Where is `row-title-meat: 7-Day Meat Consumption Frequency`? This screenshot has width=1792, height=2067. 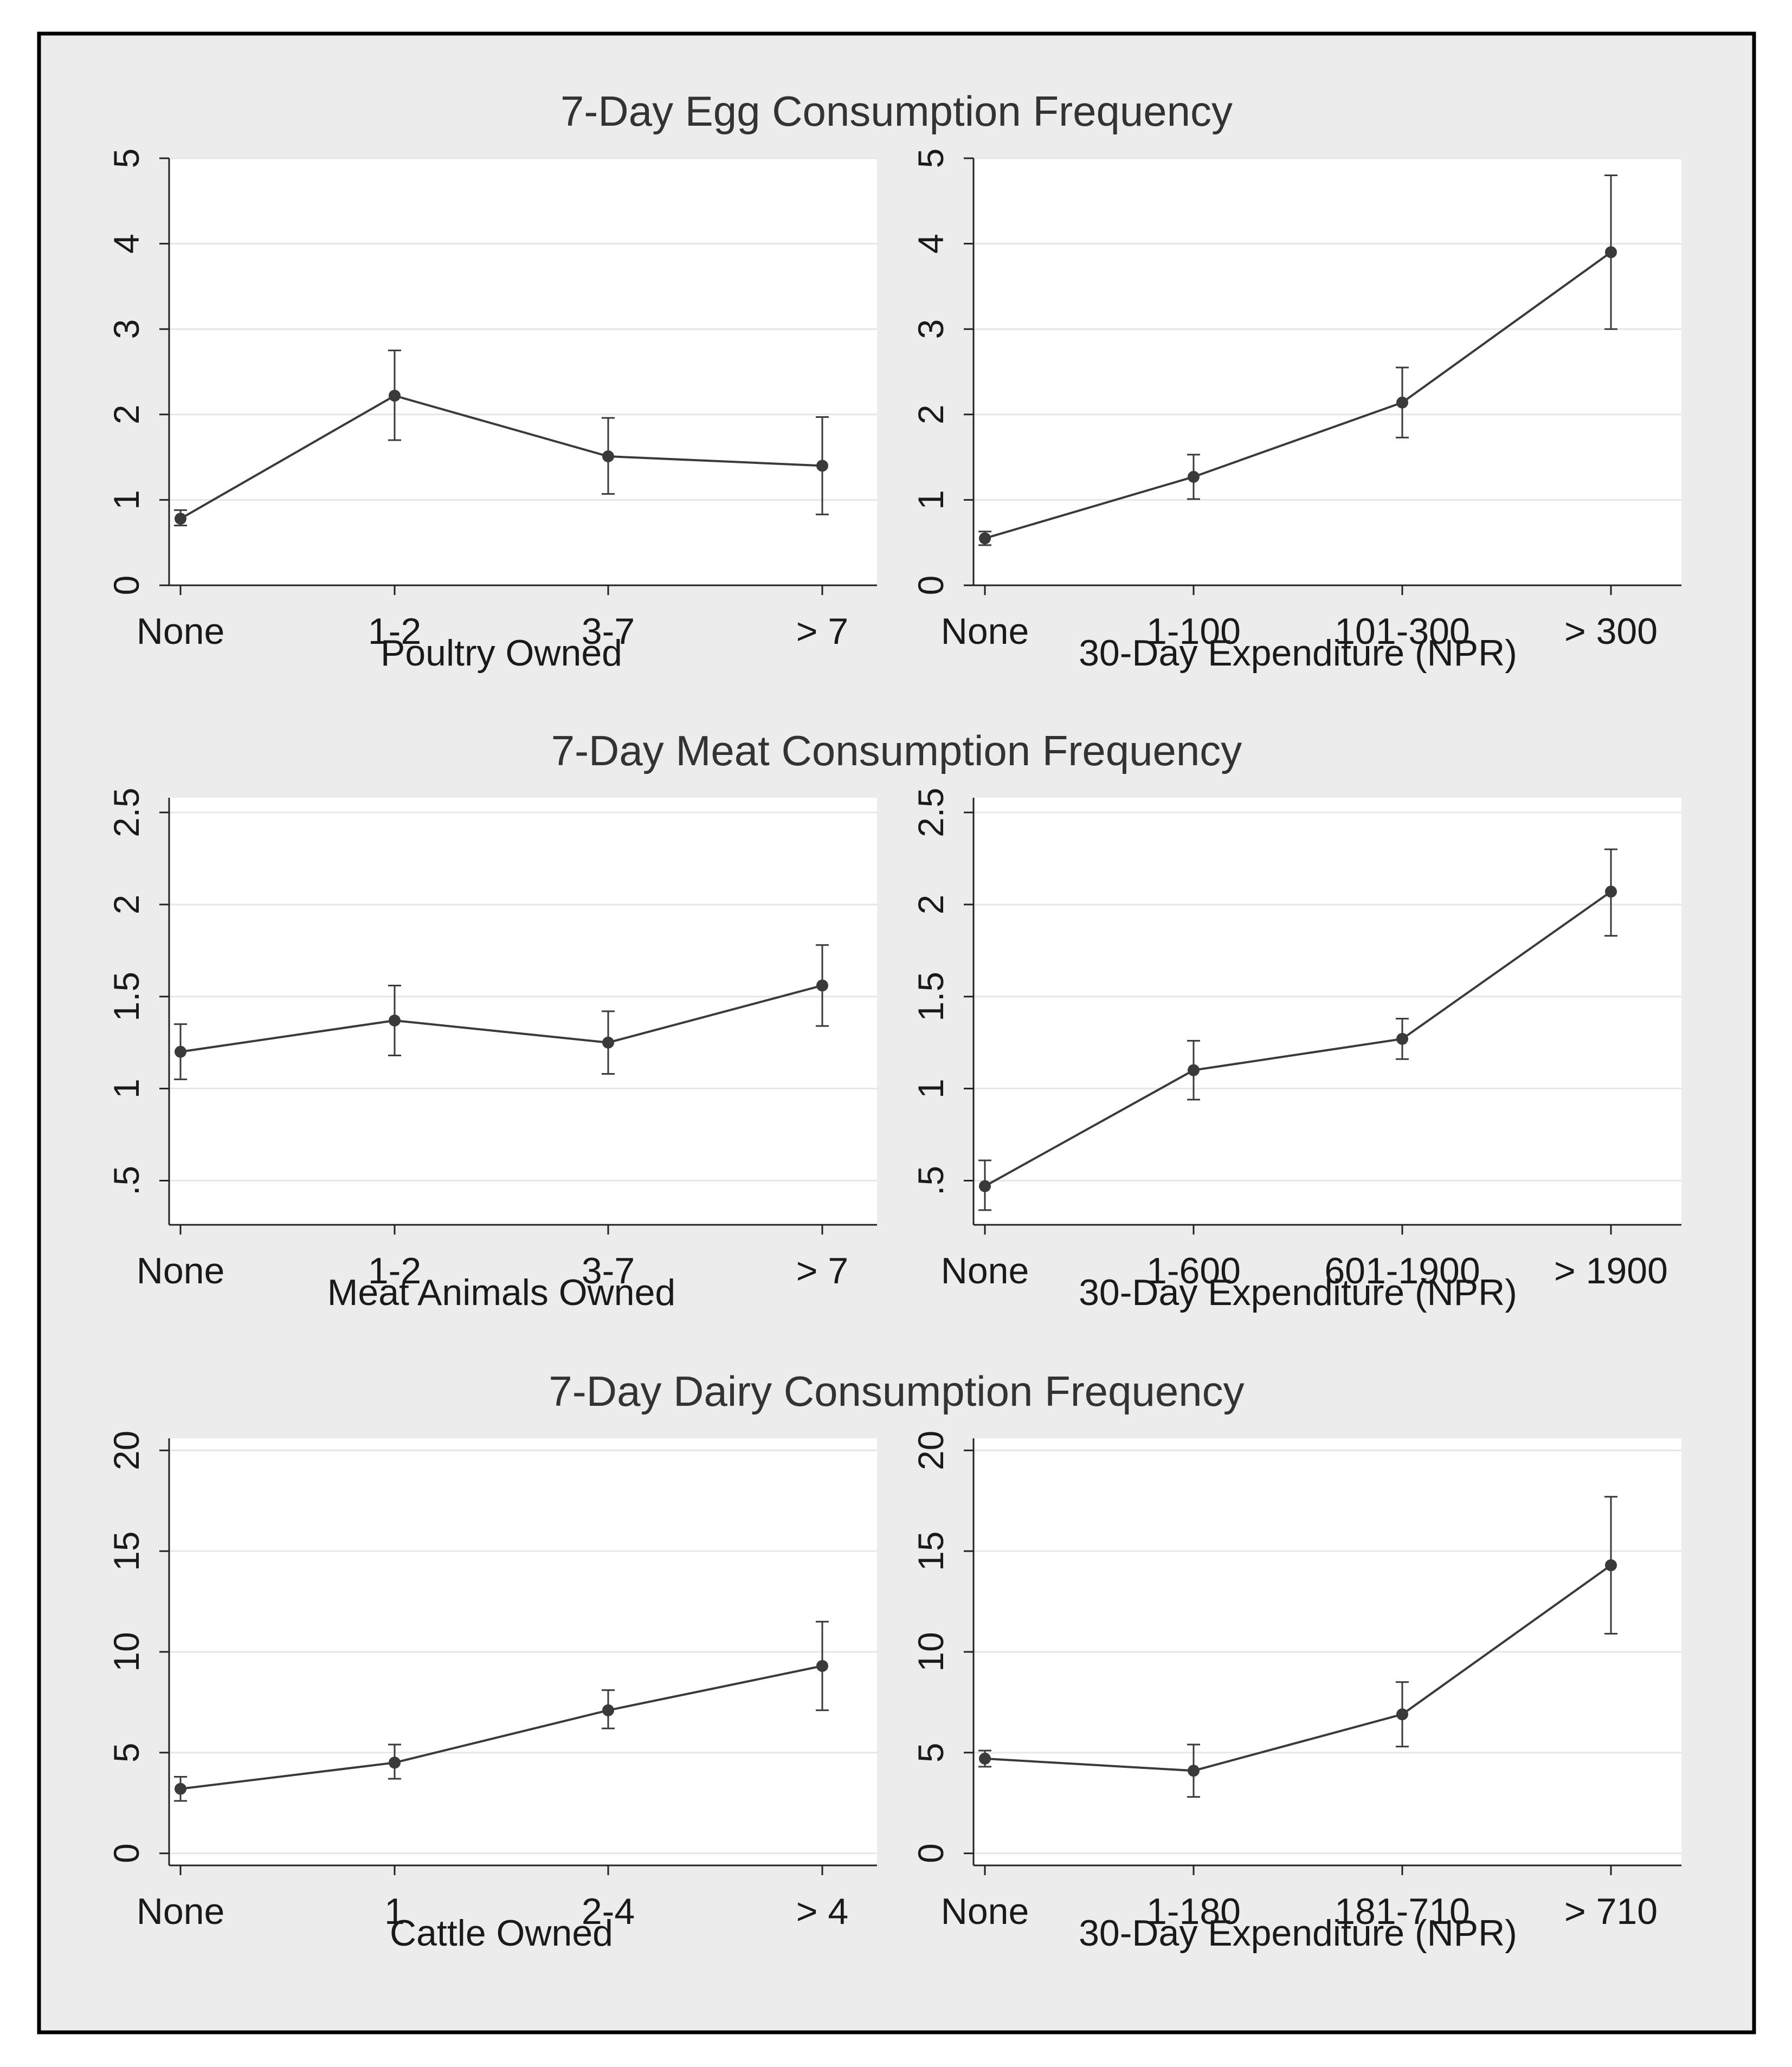 row-title-meat: 7-Day Meat Consumption Frequency is located at coordinates (896, 750).